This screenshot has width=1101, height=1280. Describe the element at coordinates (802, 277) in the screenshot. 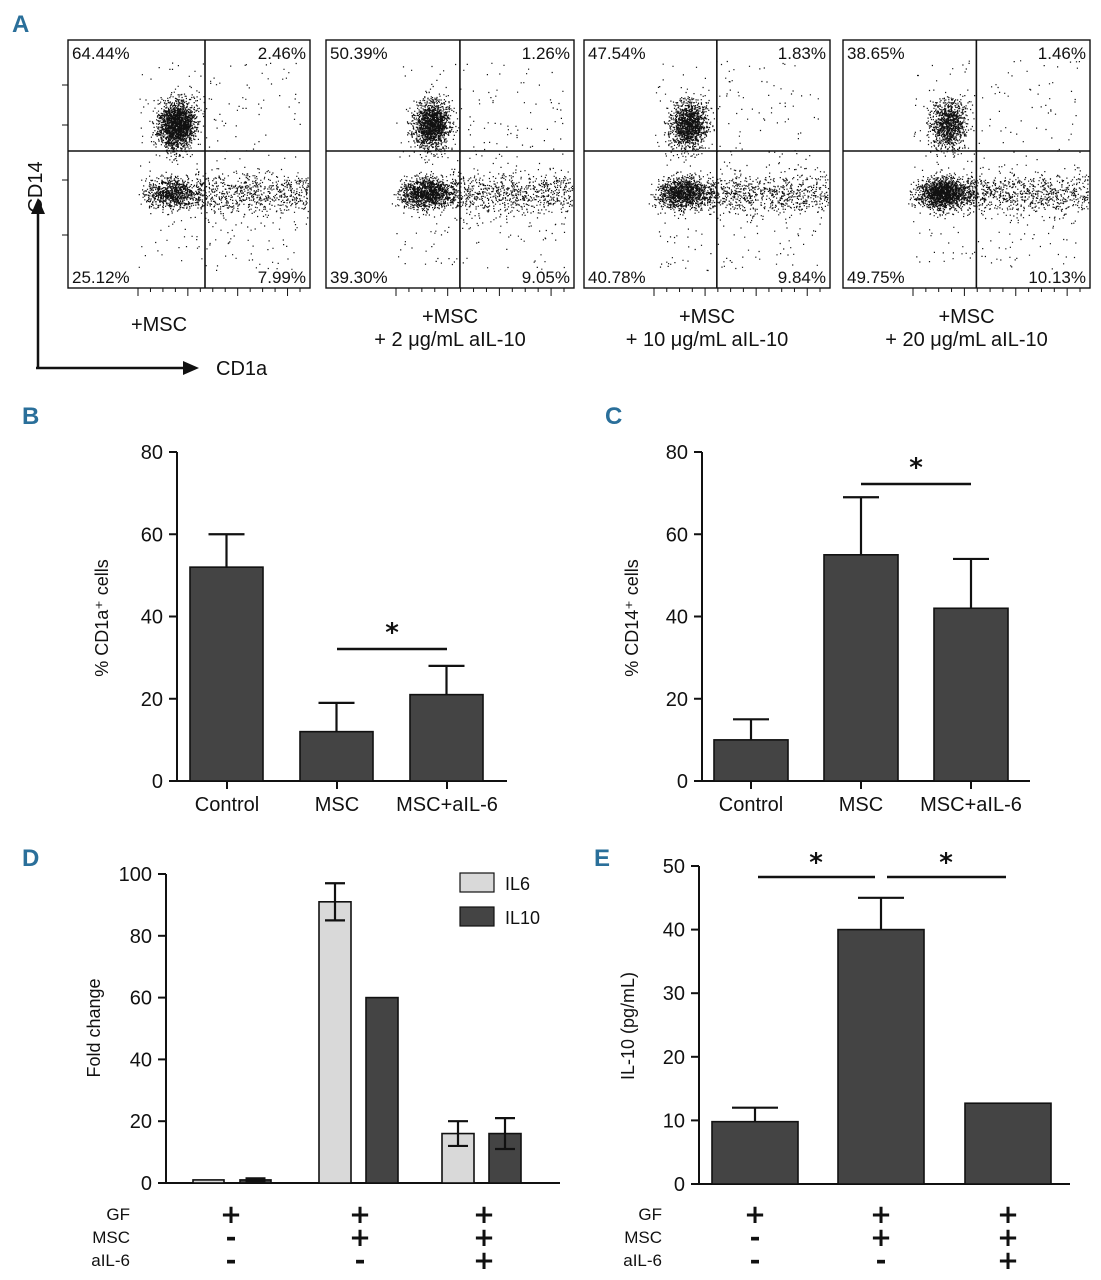

I see `quadrant-lr-value: 9.84%` at that location.